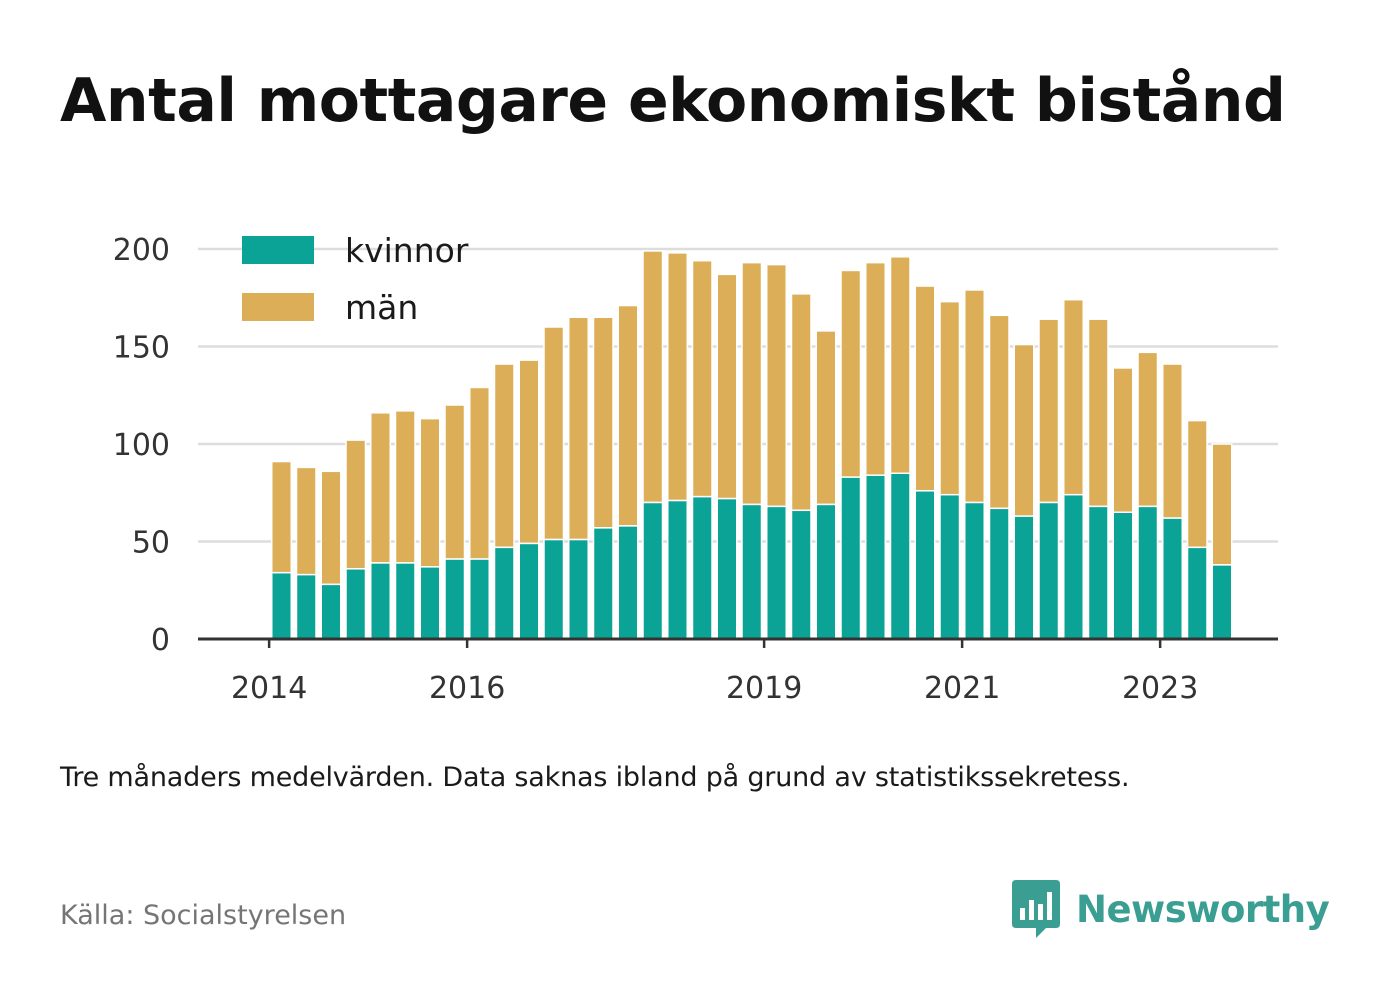 The height and width of the screenshot is (999, 1382). Describe the element at coordinates (962, 688) in the screenshot. I see `x-tick-label: 2021` at that location.